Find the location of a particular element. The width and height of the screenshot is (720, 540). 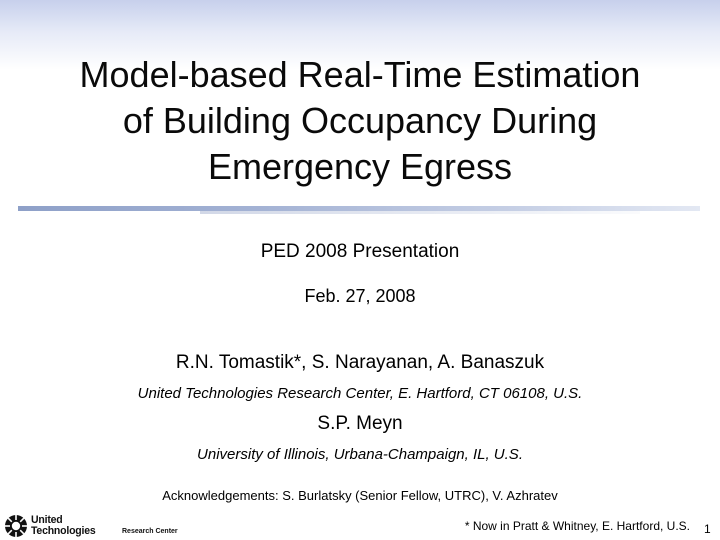

logo-wordmark-line: United is located at coordinates (47, 520).